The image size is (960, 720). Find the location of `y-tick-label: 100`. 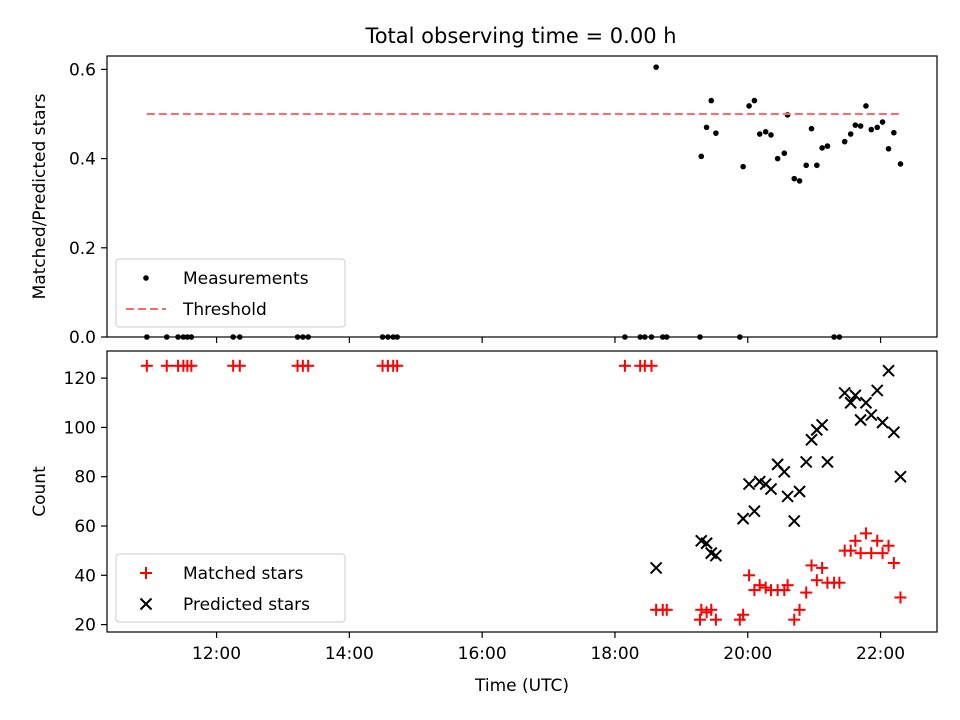

y-tick-label: 100 is located at coordinates (80, 428).